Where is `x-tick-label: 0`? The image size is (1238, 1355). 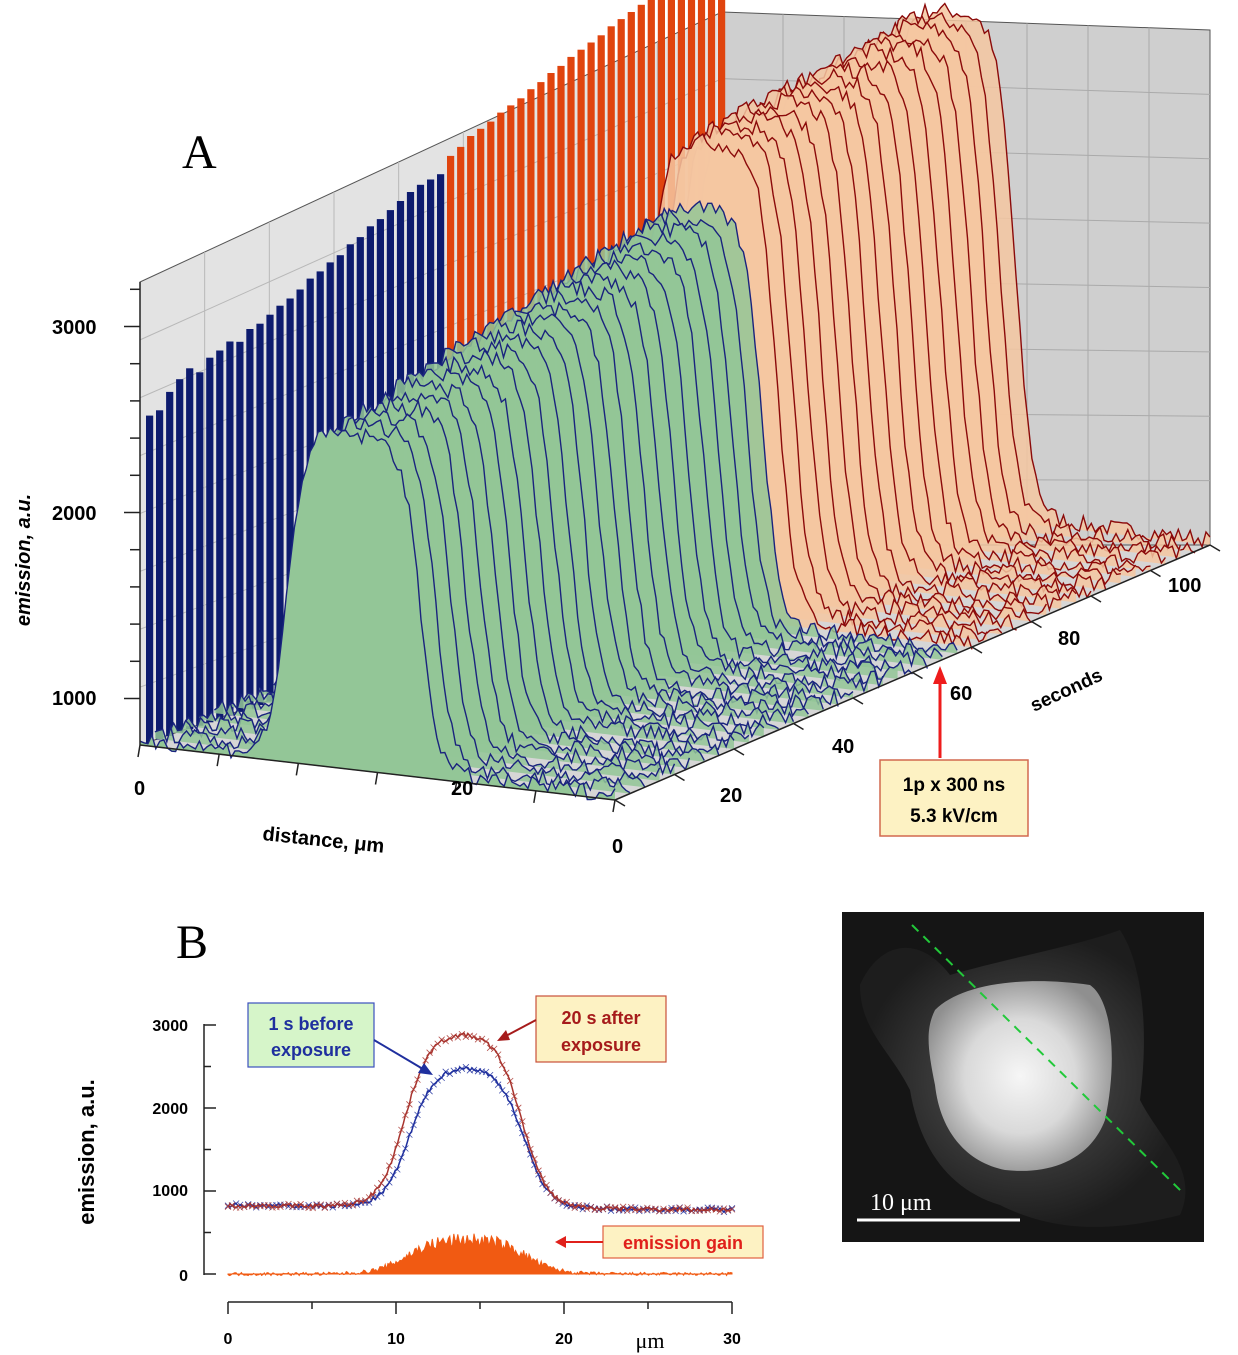 x-tick-label: 0 is located at coordinates (139, 789).